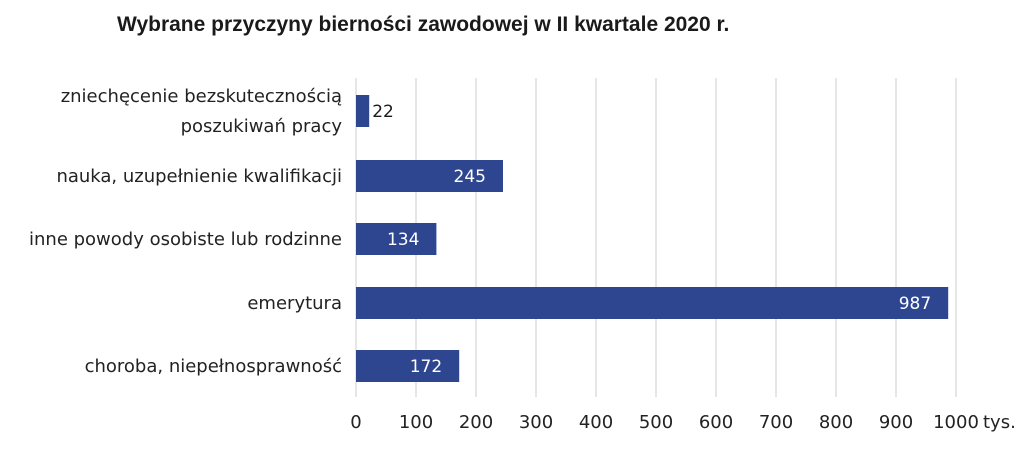  What do you see at coordinates (999, 422) in the screenshot?
I see `x-axis-unit: tys.` at bounding box center [999, 422].